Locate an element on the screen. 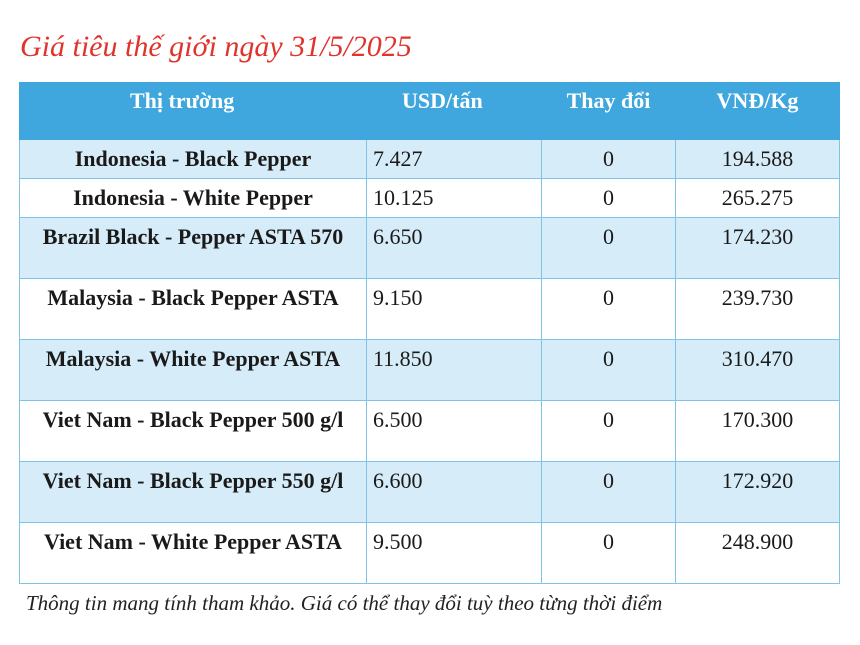 This screenshot has height=645, width=860. market-cell: Malaysia - White Pepper ASTA is located at coordinates (193, 370).